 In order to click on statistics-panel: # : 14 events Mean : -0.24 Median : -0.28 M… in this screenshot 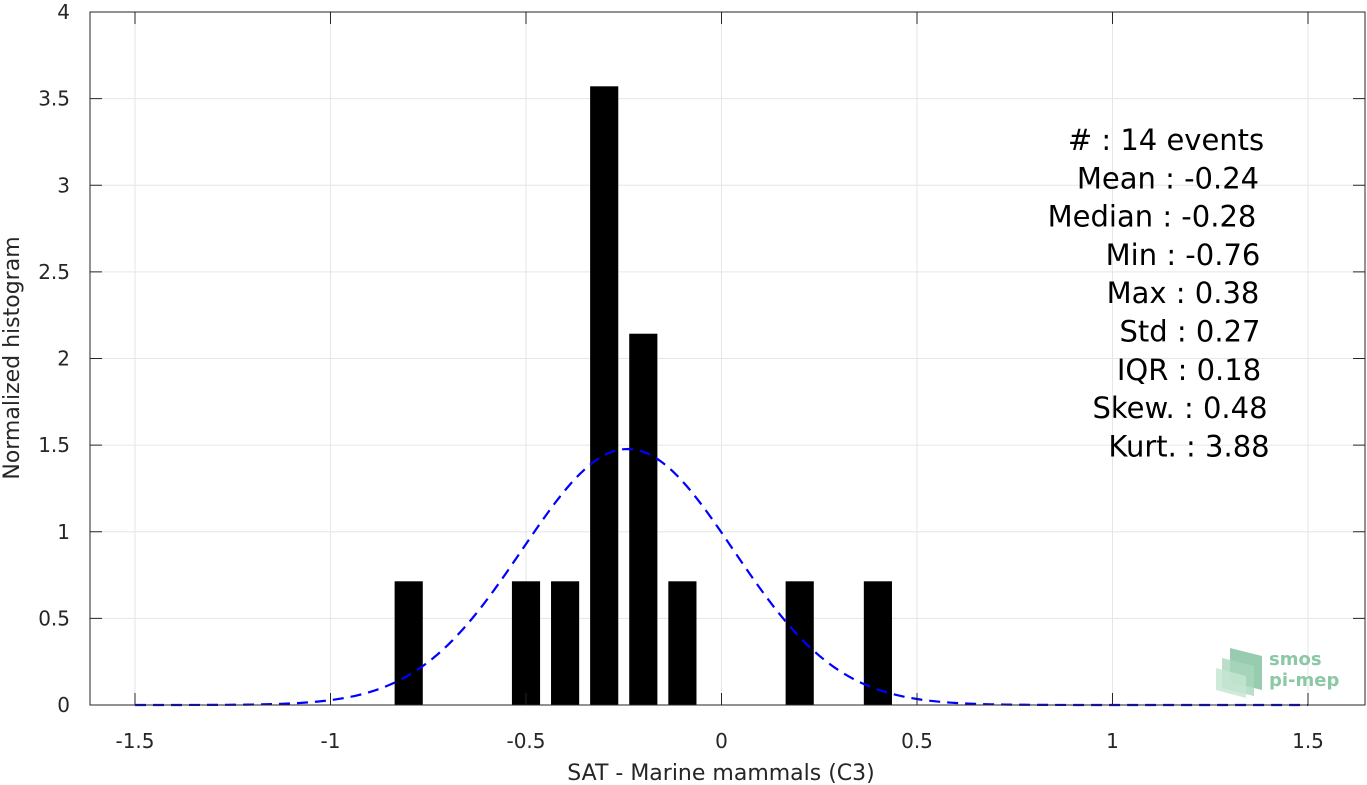, I will do `click(1159, 293)`.